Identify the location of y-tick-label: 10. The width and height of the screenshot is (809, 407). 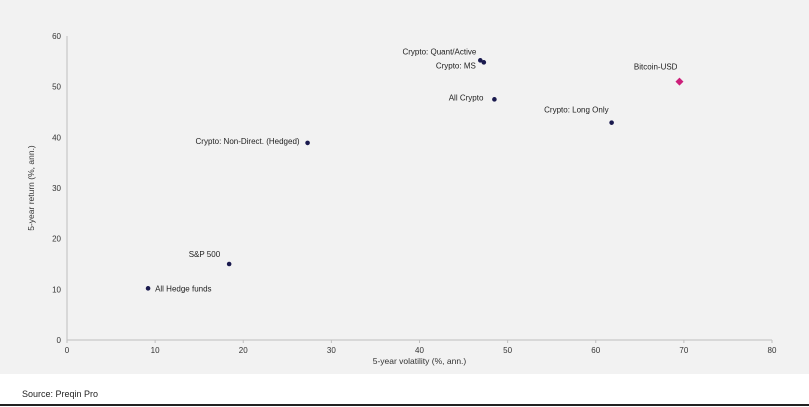
(56, 289).